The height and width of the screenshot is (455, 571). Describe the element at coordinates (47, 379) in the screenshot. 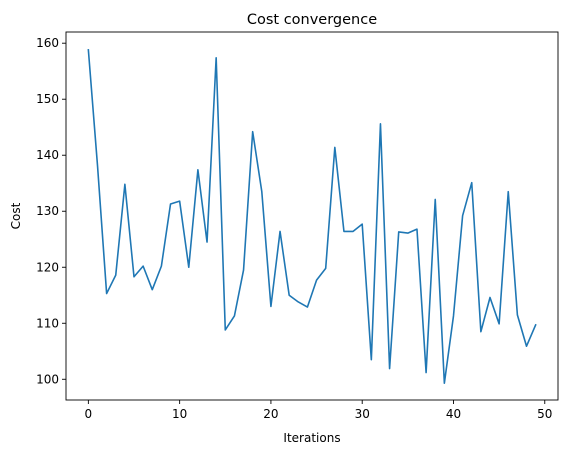

I see `y-tick-label: 100` at that location.